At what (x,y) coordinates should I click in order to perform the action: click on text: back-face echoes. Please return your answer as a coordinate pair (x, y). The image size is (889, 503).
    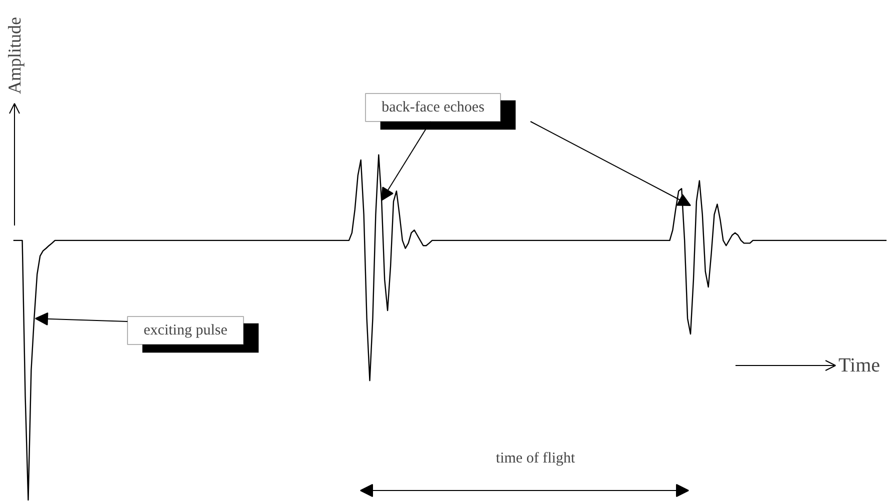
    Looking at the image, I should click on (433, 108).